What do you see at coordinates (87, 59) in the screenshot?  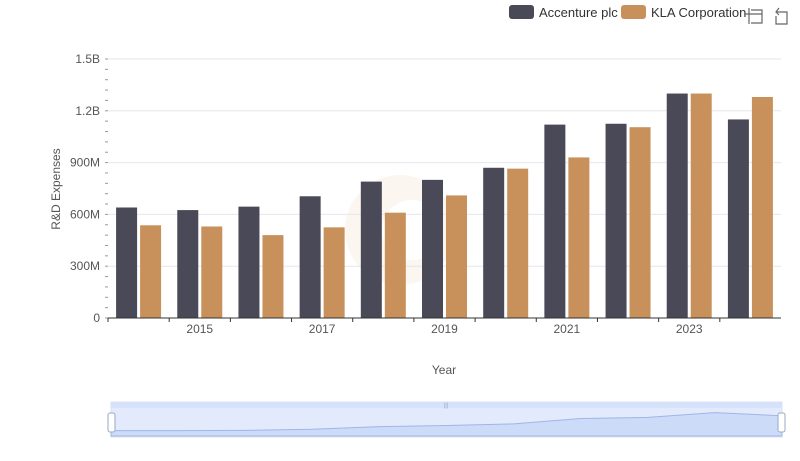 I see `y-tick-label: 1.5B` at bounding box center [87, 59].